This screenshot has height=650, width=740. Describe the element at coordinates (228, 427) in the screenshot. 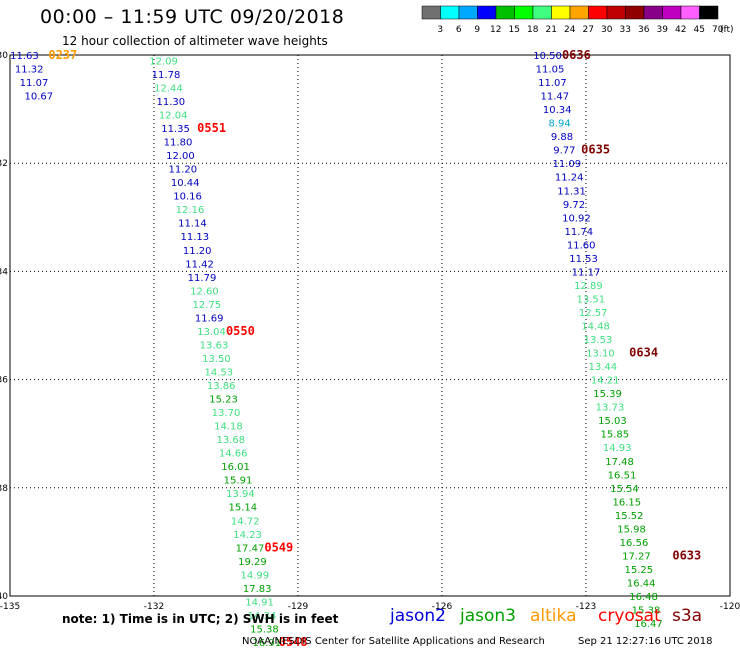

I see `wave-height-label: 14.18` at that location.